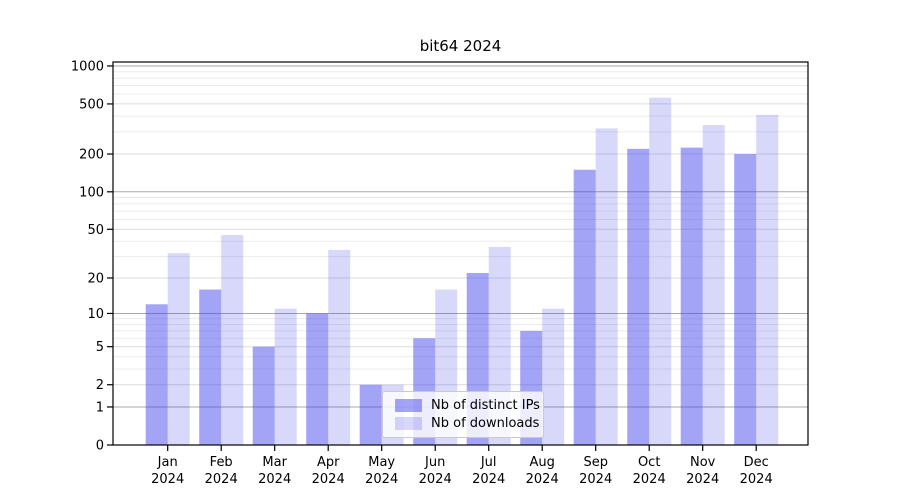 The height and width of the screenshot is (500, 900). I want to click on x-tick-label-year-mar: 2024, so click(274, 479).